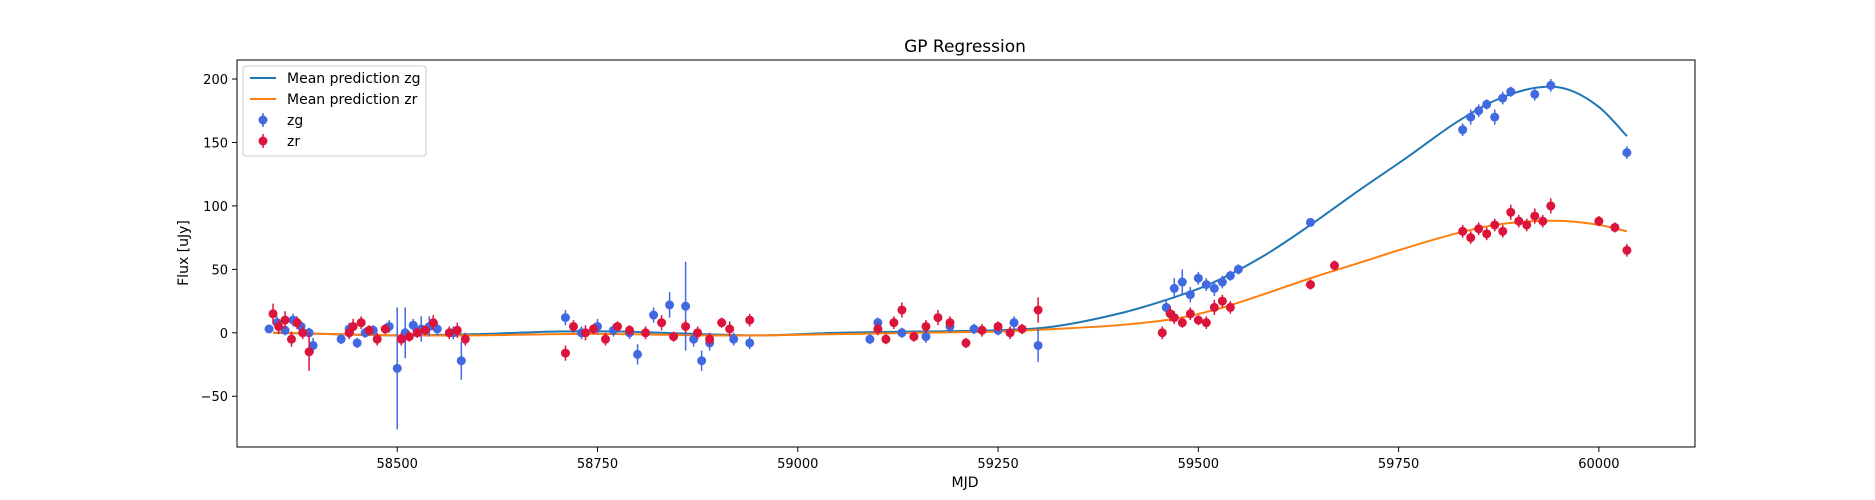  What do you see at coordinates (215, 143) in the screenshot?
I see `y-tick-label: 150` at bounding box center [215, 143].